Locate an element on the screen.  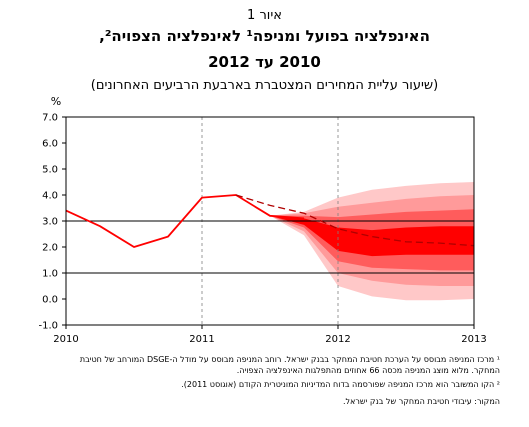
y-tick-label: -1.0 is located at coordinates (48, 326).